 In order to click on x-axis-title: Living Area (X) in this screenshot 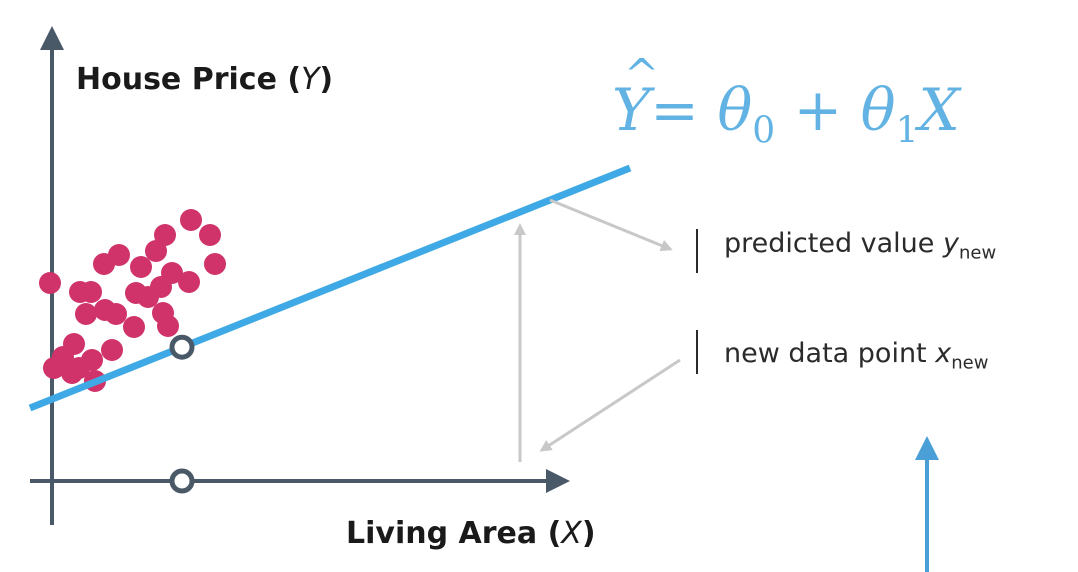, I will do `click(471, 533)`.